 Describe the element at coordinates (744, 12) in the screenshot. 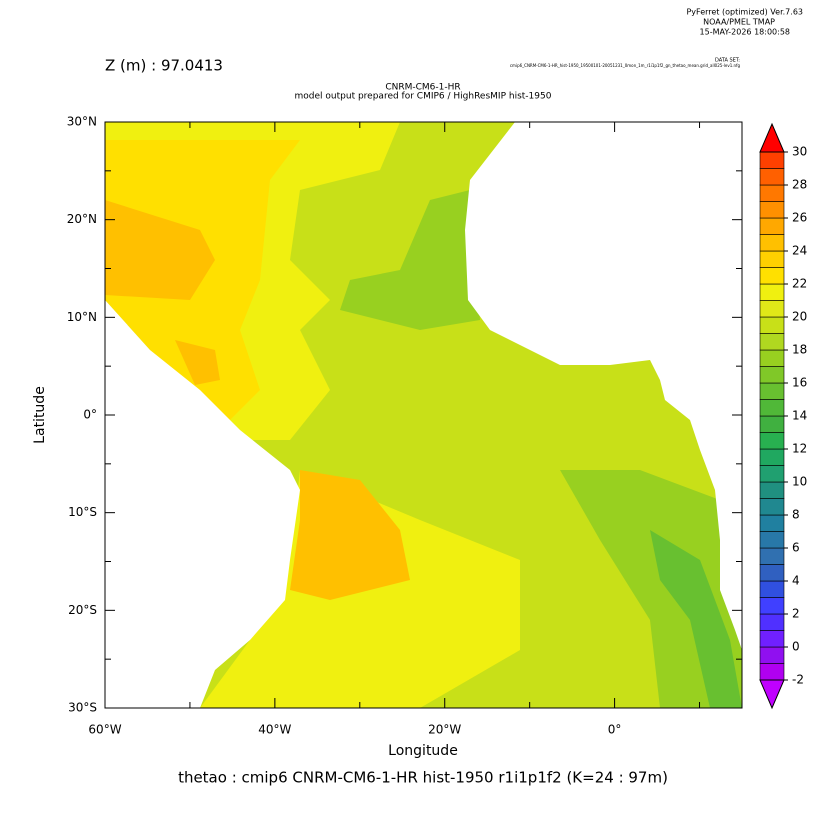

I see `software: PyFerret (optimized) Ver.7.63` at that location.